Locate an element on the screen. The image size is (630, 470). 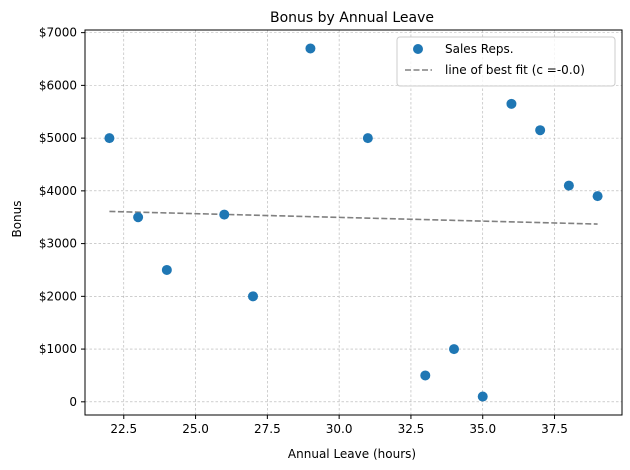
x-tick-label: 30.0 is located at coordinates (339, 429).